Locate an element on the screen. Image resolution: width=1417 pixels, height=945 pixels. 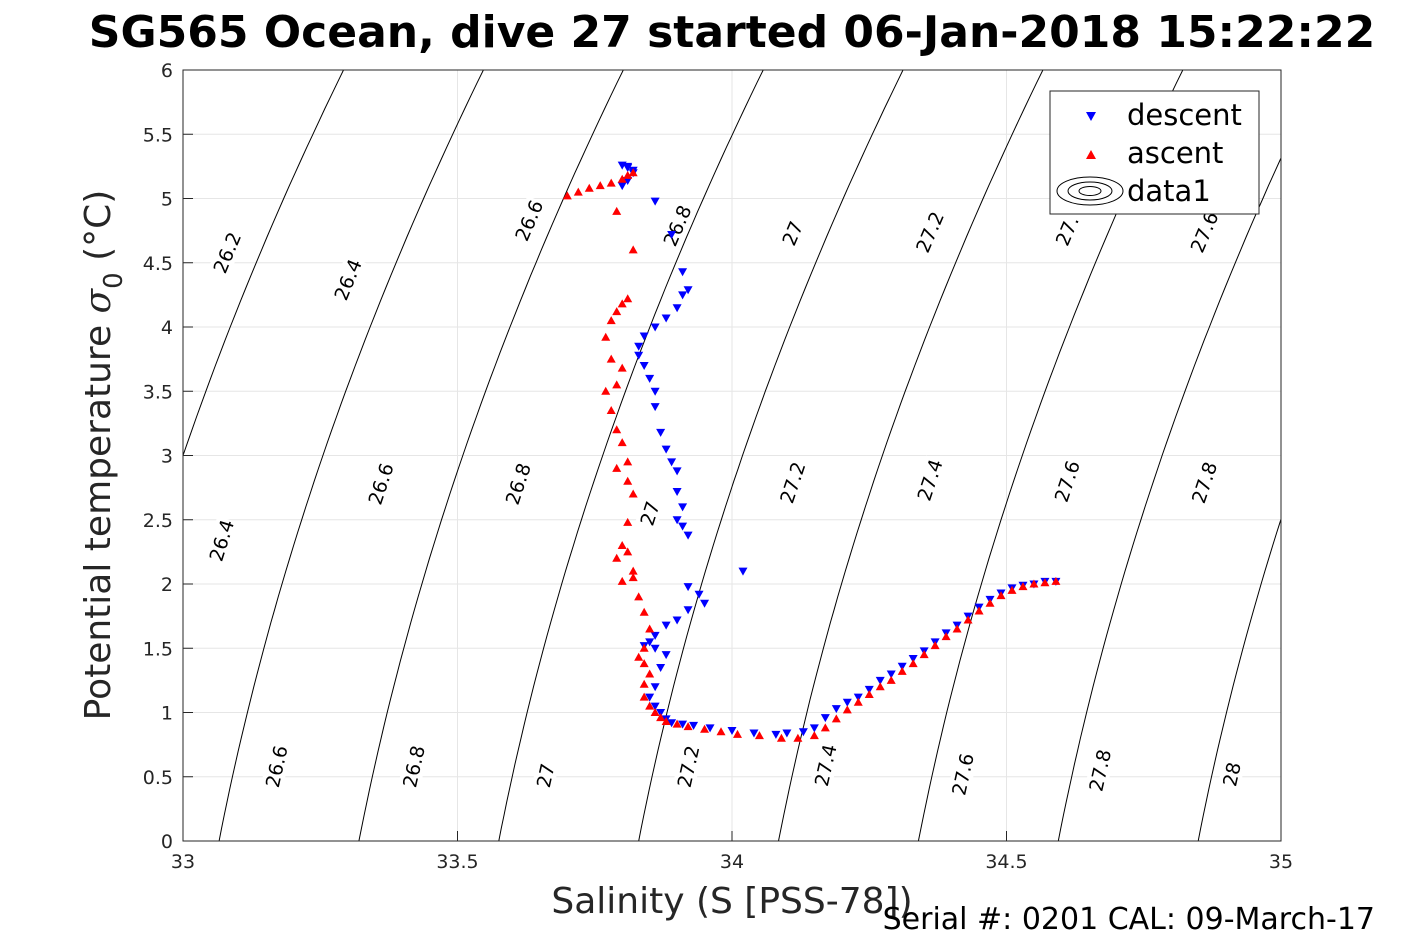
y-axis-label-subscript: 0 is located at coordinates (114, 280).